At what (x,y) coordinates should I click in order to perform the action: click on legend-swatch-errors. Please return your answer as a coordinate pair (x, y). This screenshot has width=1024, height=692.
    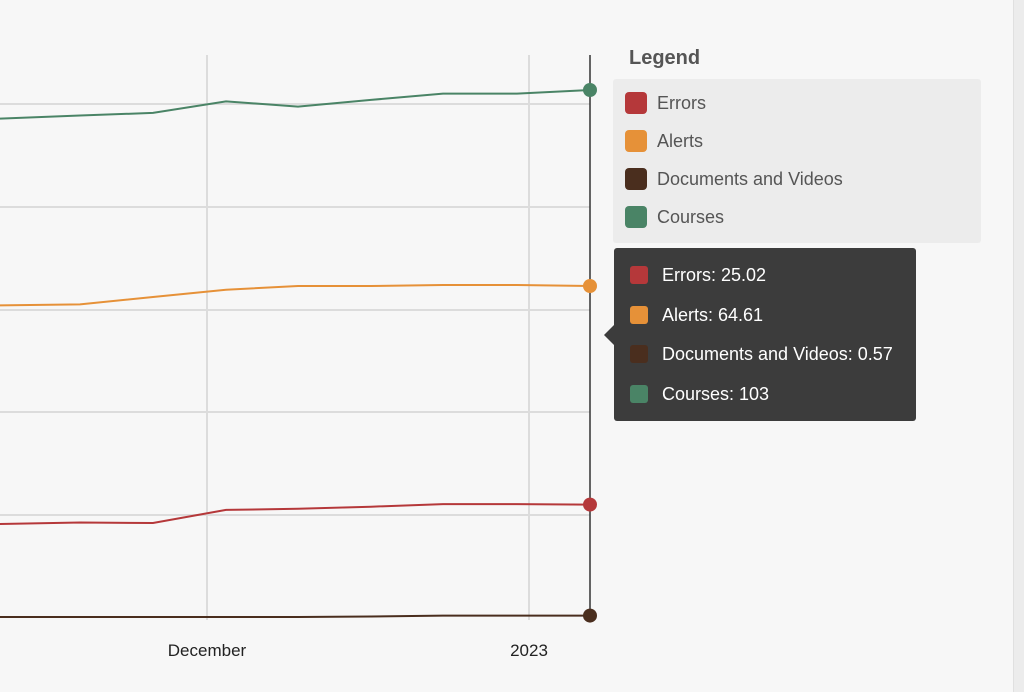
    Looking at the image, I should click on (636, 103).